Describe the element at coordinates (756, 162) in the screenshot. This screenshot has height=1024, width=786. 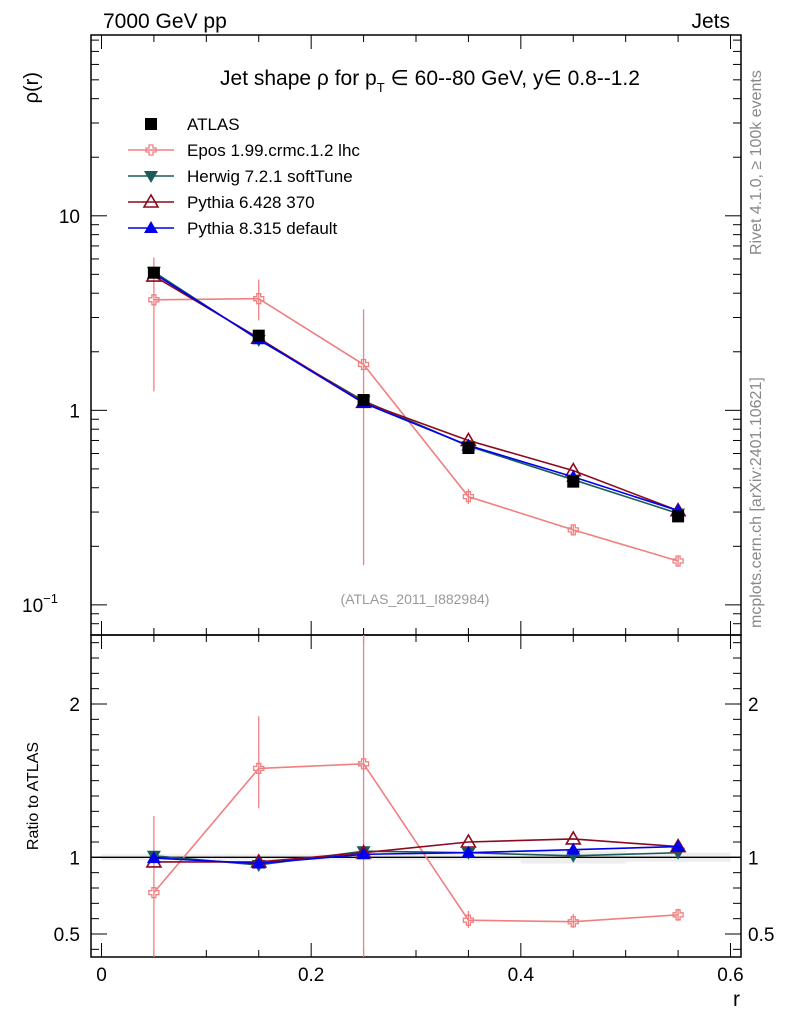
I see `rivet-version-label: Rivet 4.1.0, ≥ 100k events` at that location.